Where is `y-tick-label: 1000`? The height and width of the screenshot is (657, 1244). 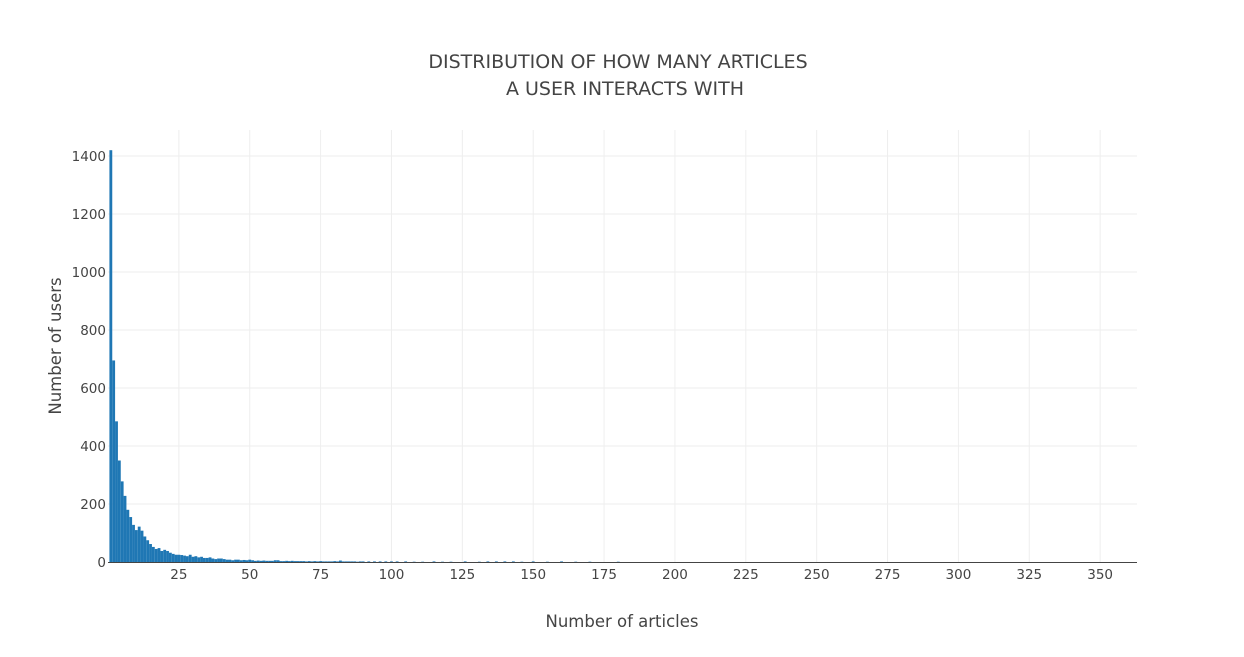 y-tick-label: 1000 is located at coordinates (89, 273).